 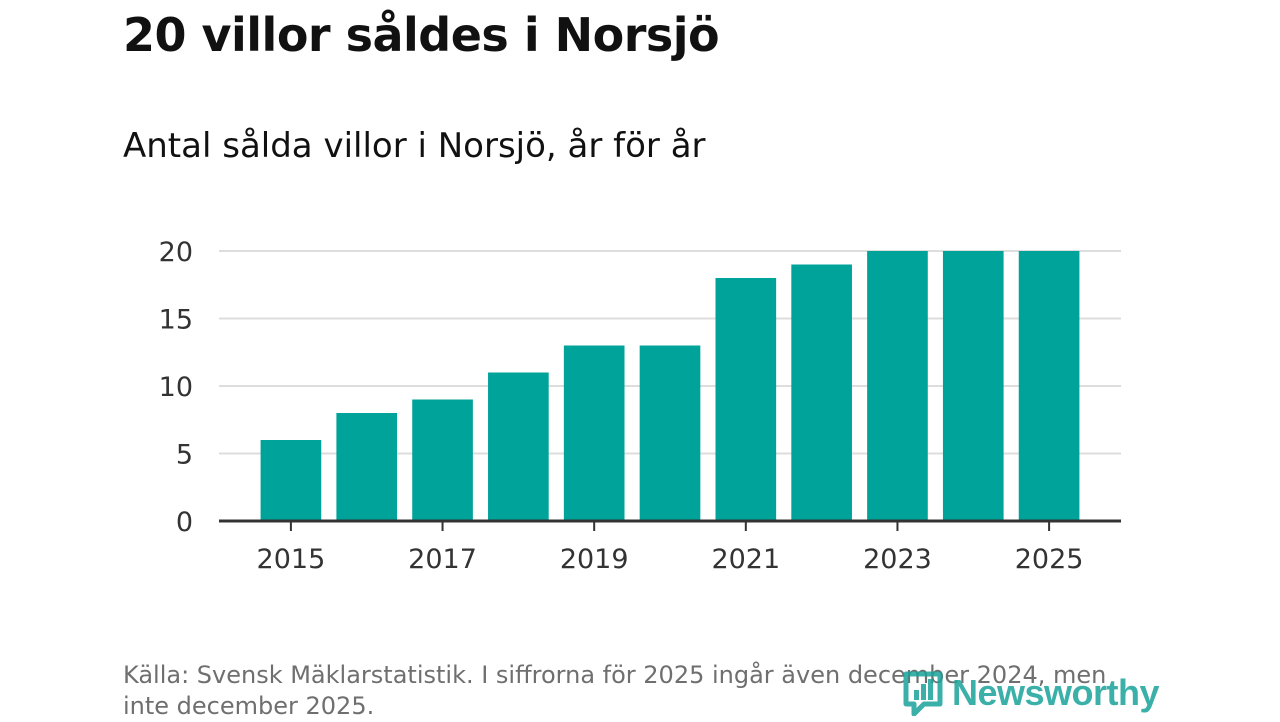 What do you see at coordinates (184, 455) in the screenshot?
I see `y-tick-label: 5` at bounding box center [184, 455].